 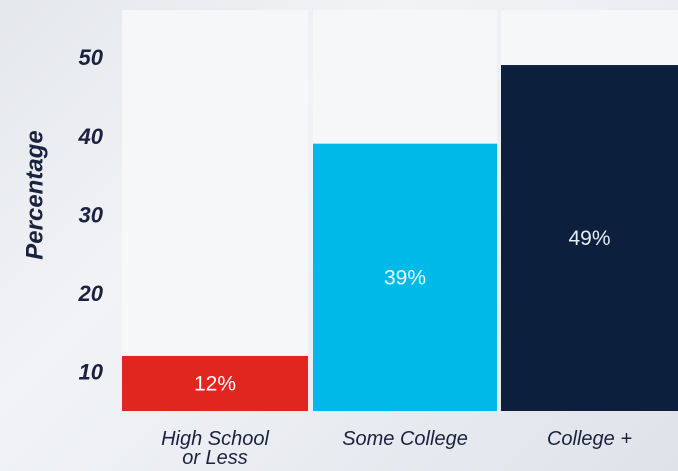 I want to click on y-axis-ticks: 10 20 30 40 50, so click(x=91, y=215).